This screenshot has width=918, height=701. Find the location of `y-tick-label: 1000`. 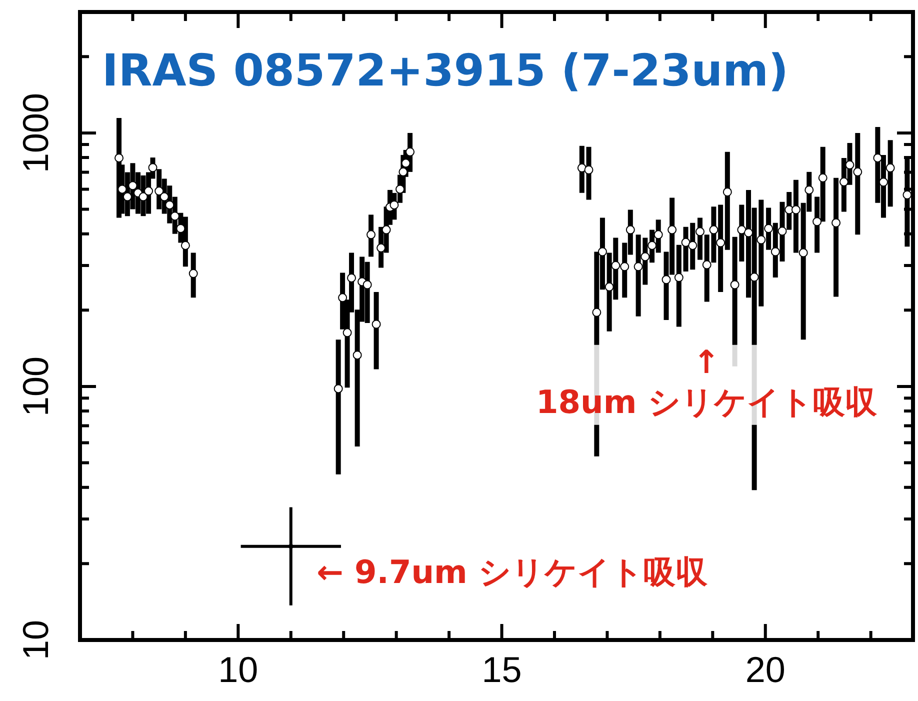

y-tick-label: 1000 is located at coordinates (35, 133).